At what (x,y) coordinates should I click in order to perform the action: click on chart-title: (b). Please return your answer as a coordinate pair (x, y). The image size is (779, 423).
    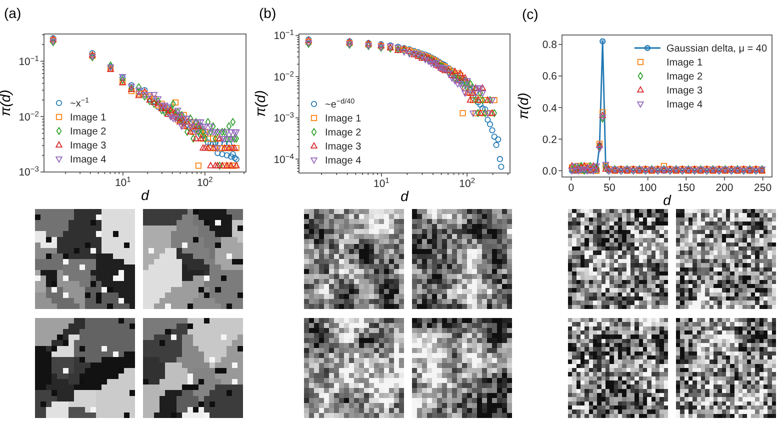
    Looking at the image, I should click on (267, 13).